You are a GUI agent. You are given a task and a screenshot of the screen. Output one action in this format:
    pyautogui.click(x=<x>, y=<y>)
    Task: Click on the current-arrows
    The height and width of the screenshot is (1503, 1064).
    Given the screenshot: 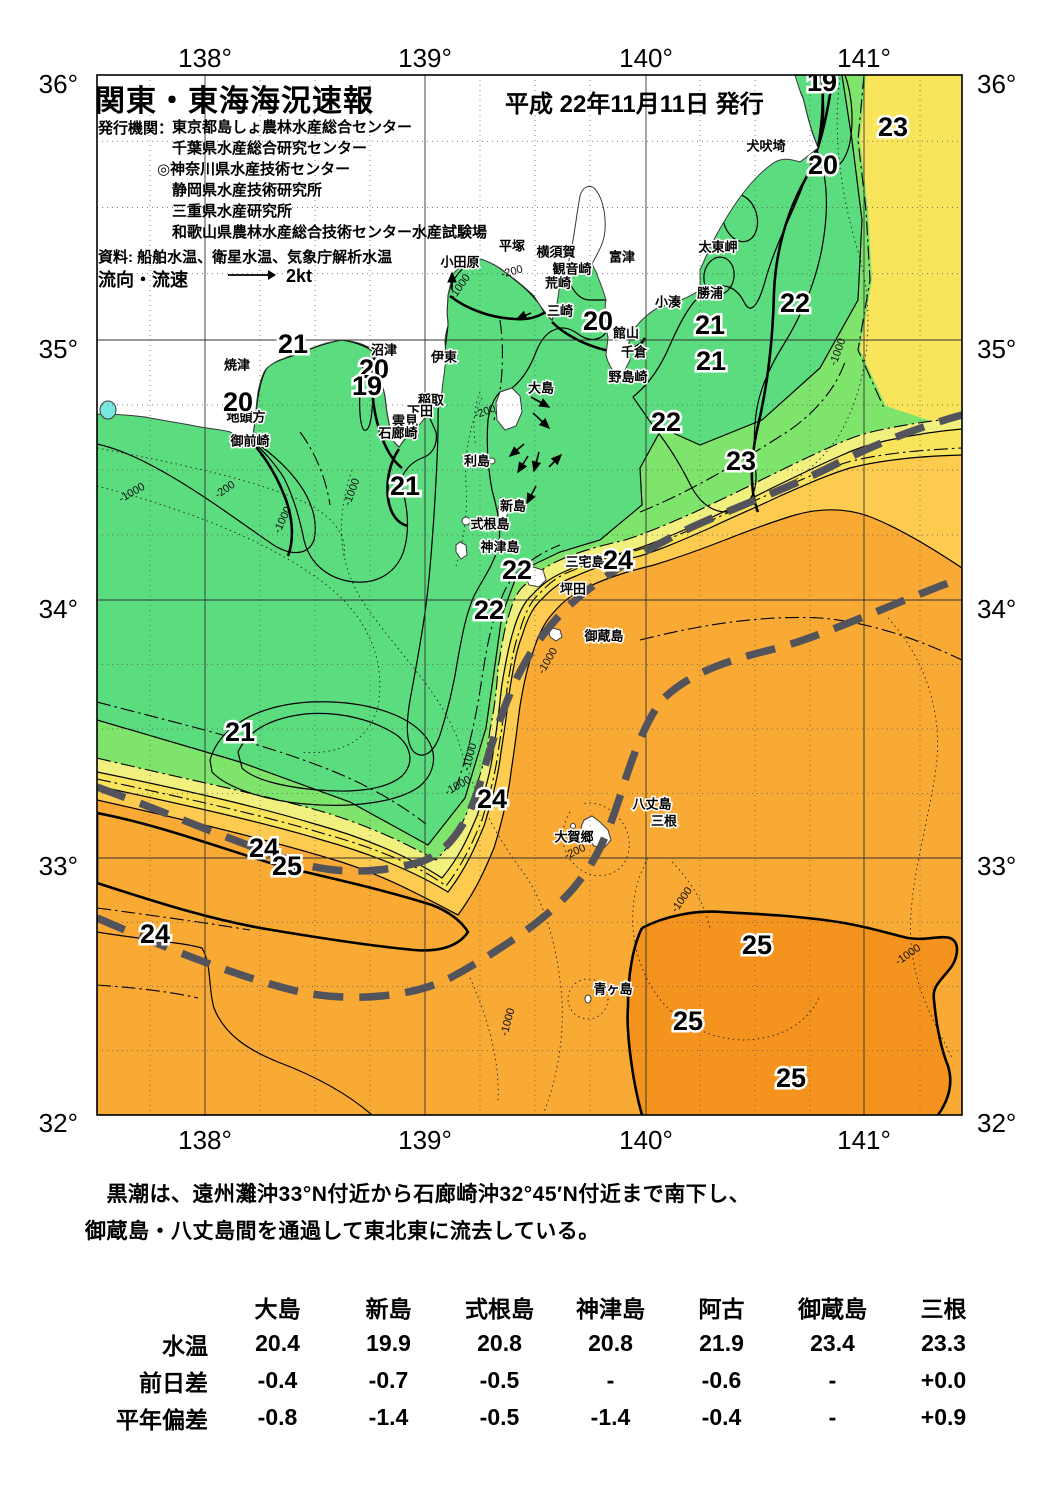 What is the action you would take?
    pyautogui.click(x=505, y=388)
    